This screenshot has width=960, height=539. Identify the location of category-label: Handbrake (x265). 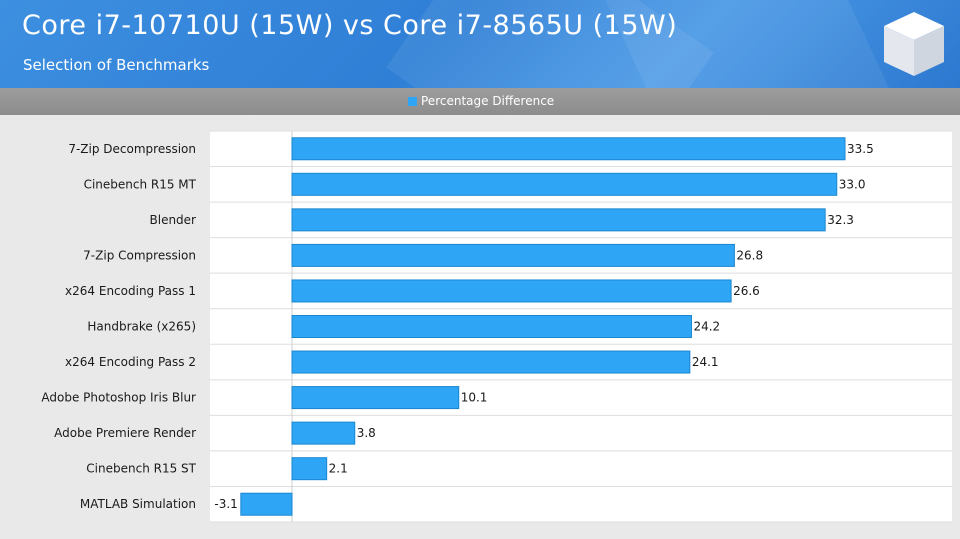
(141, 327).